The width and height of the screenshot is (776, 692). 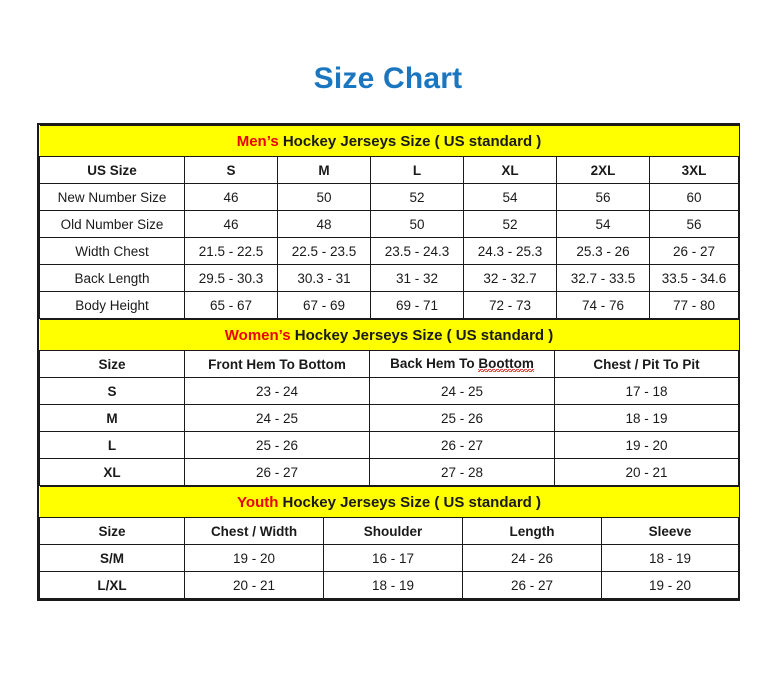 I want to click on mens-cell-3-4: 32.7 - 33.5, so click(x=603, y=278).